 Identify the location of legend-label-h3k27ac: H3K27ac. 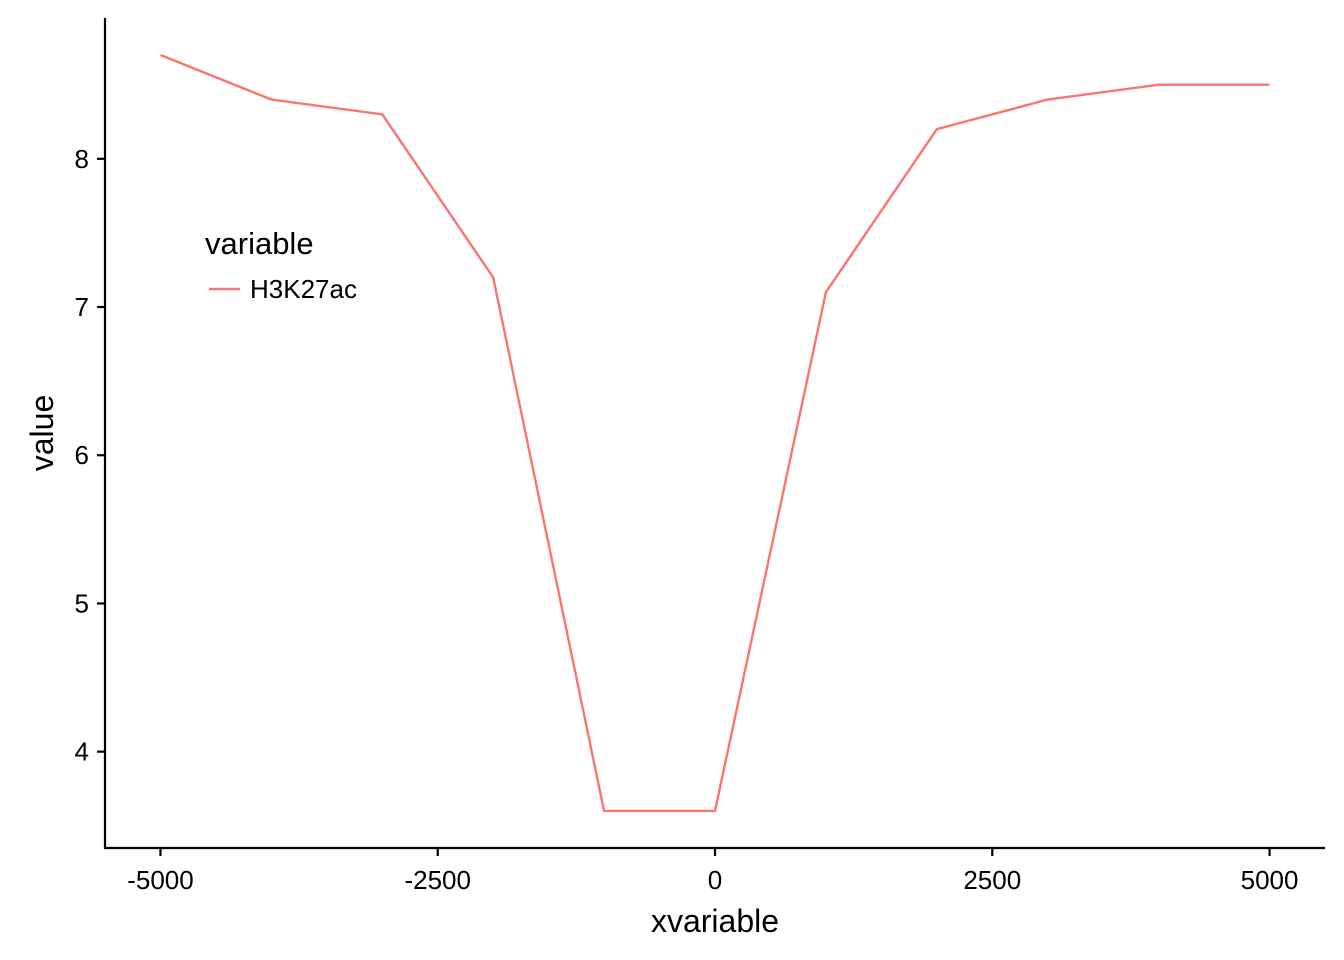
(303, 289).